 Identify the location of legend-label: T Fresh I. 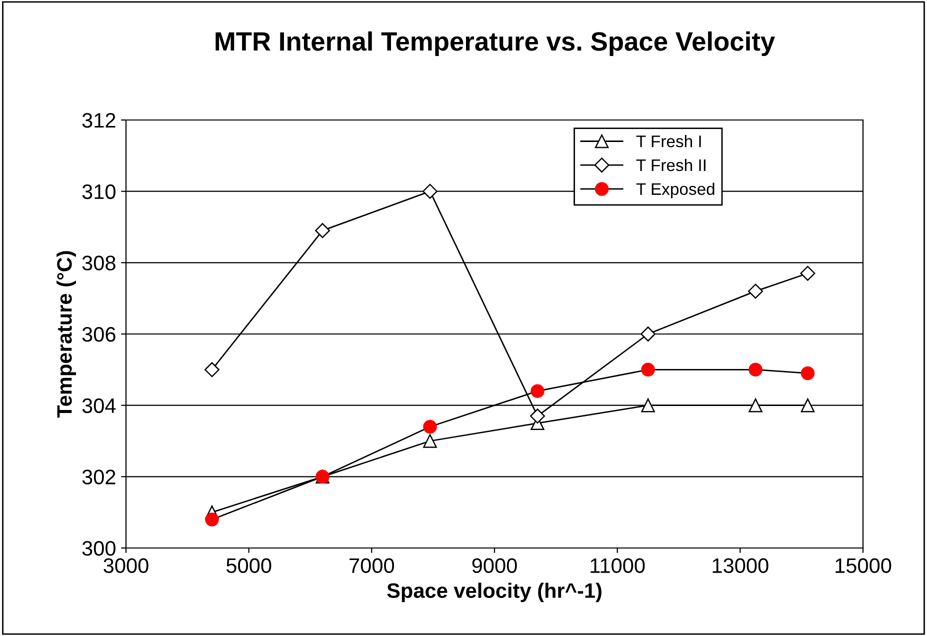
(668, 141).